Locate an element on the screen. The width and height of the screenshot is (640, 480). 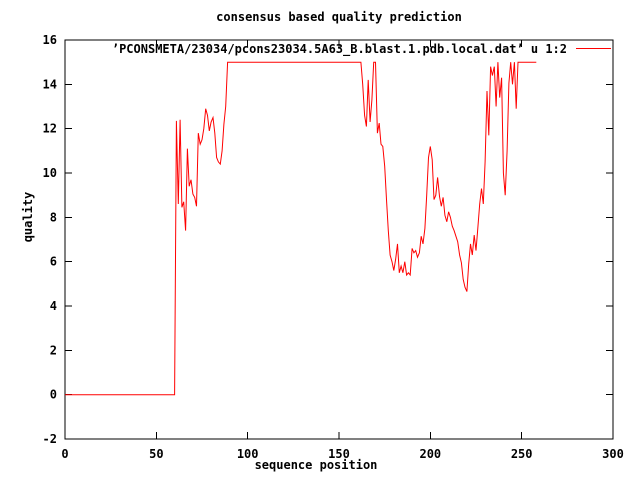
y-tick-label: 0 is located at coordinates (53, 395).